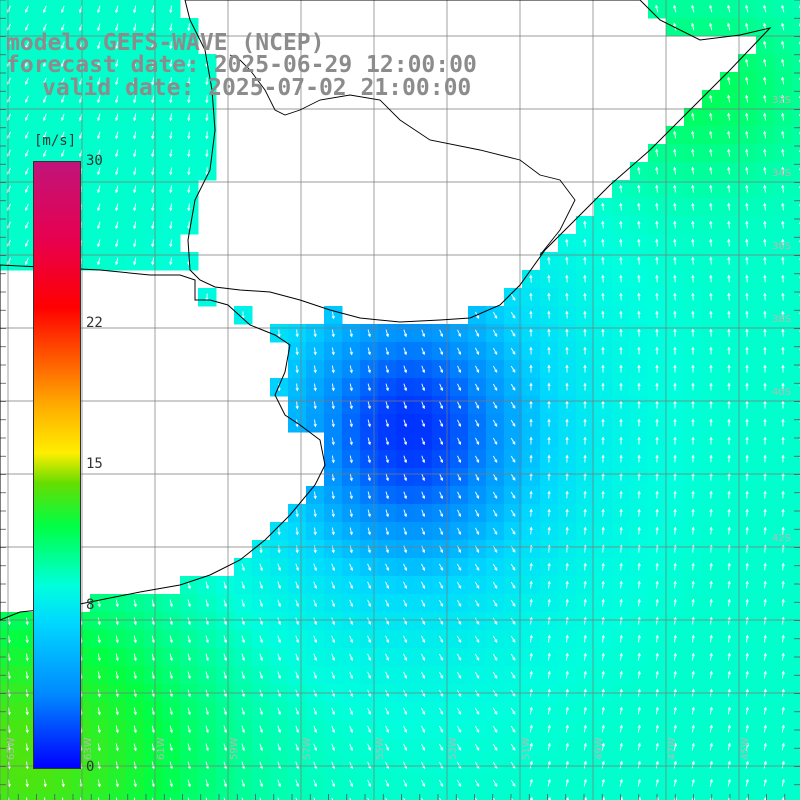 The height and width of the screenshot is (800, 800). I want to click on longitude-label: 53W, so click(453, 748).